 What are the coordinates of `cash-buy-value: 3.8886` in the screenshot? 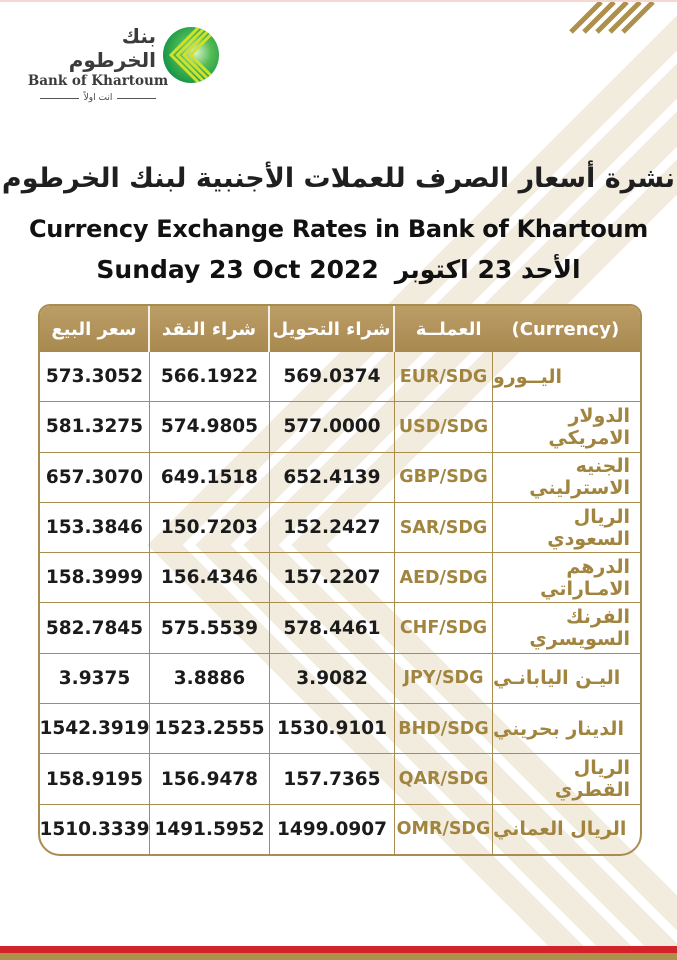 It's located at (210, 678).